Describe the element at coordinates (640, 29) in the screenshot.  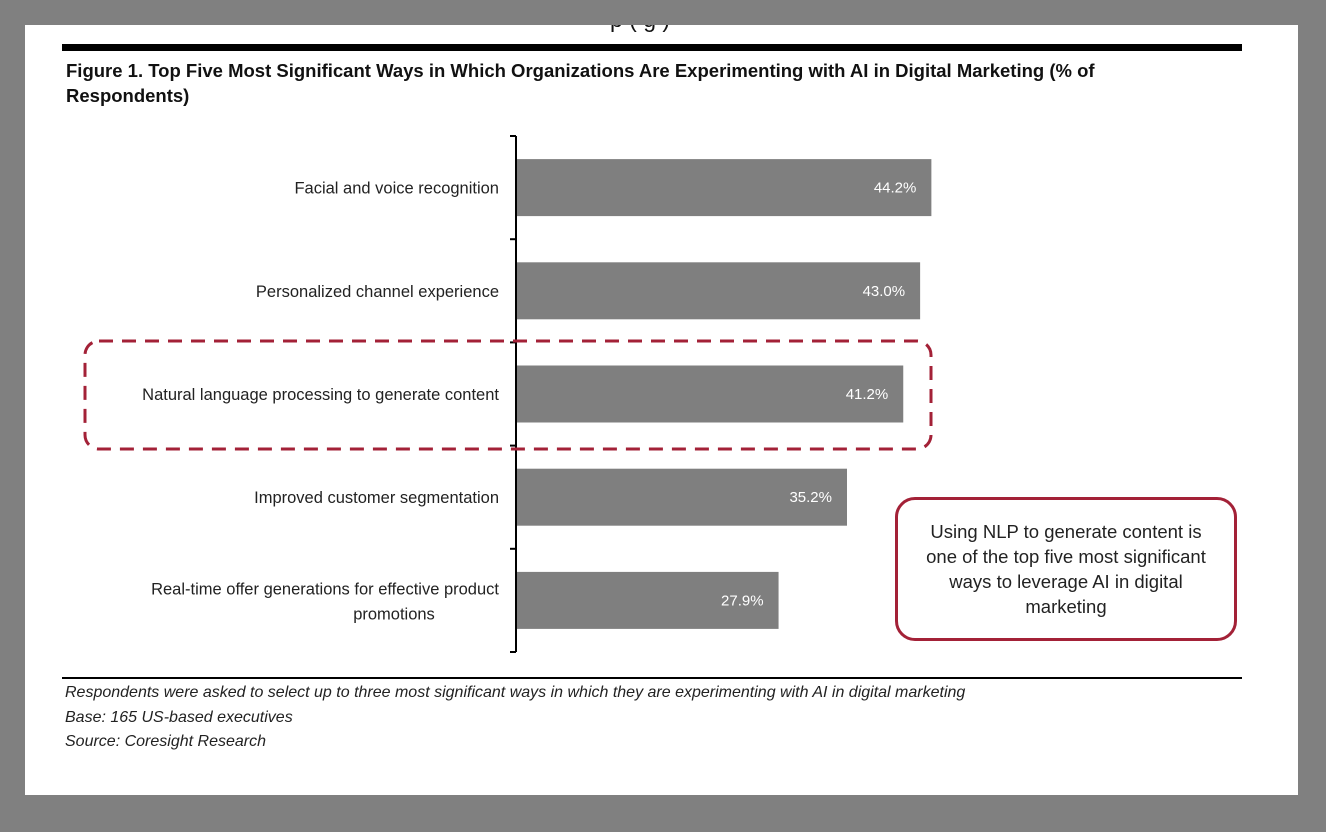
I see `cropped-previous-line: p ( g )` at that location.